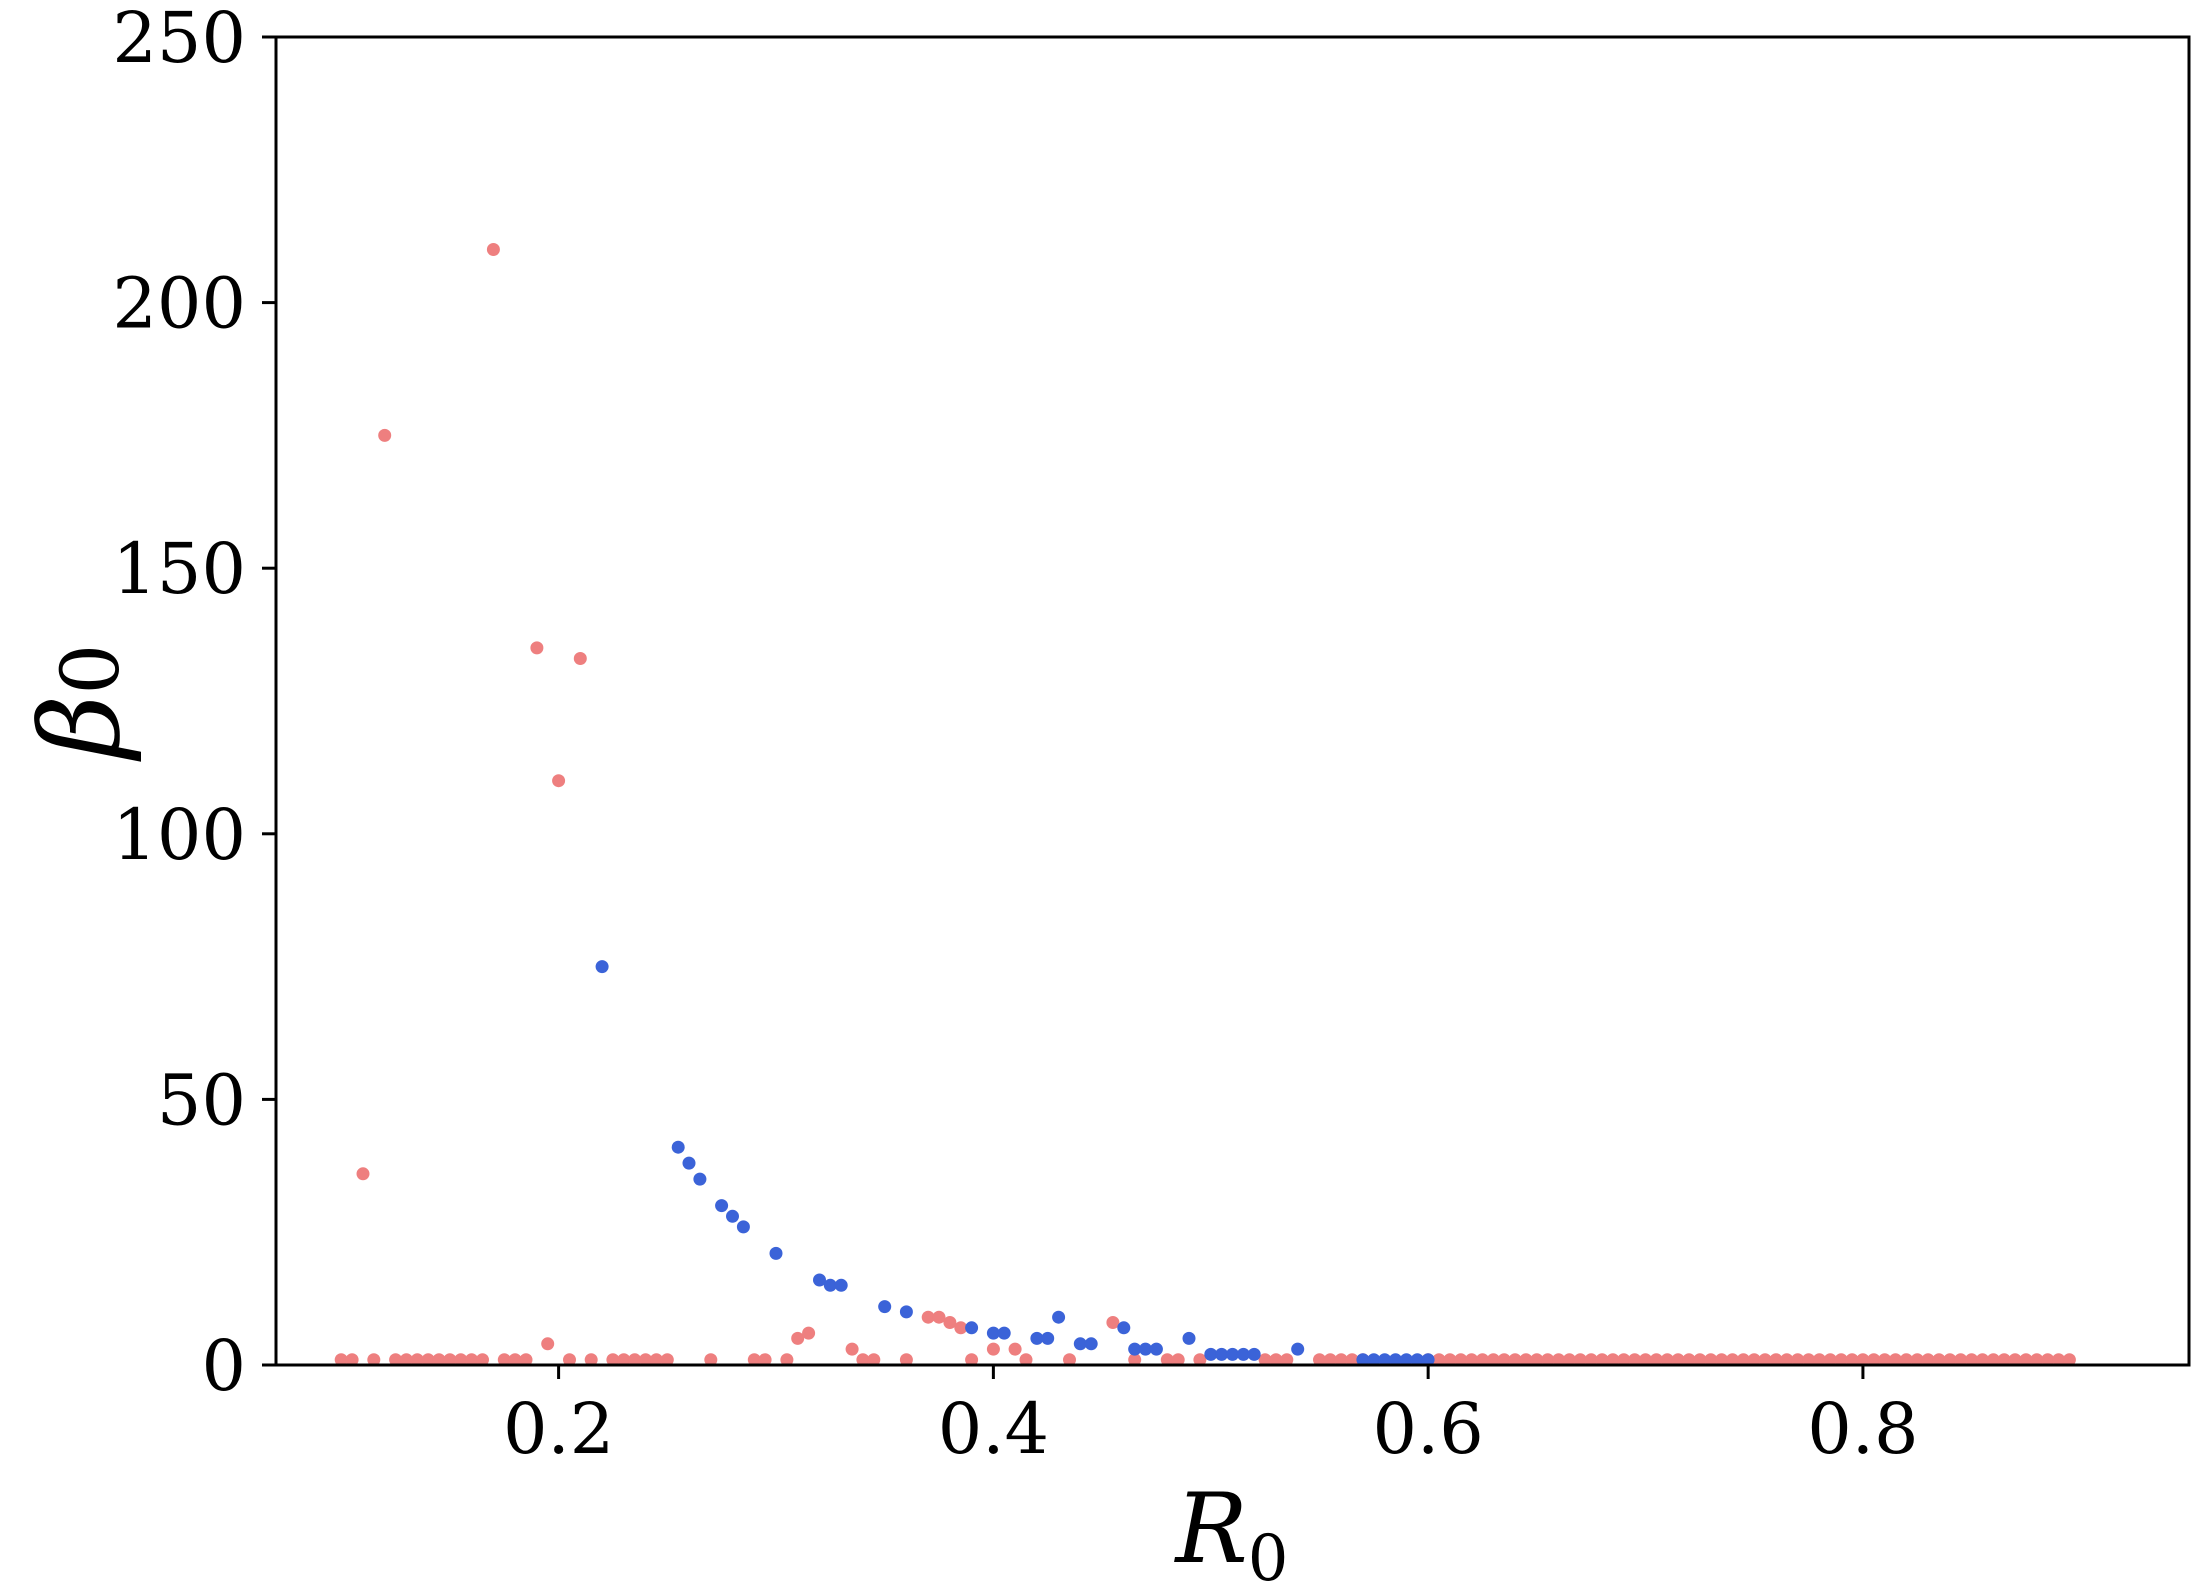  I want to click on y-tick-label: 250, so click(179, 39).